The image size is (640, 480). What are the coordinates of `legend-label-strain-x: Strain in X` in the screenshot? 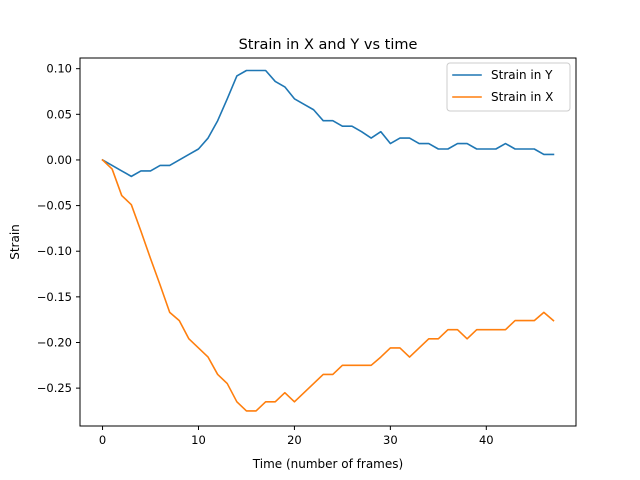 It's located at (522, 97).